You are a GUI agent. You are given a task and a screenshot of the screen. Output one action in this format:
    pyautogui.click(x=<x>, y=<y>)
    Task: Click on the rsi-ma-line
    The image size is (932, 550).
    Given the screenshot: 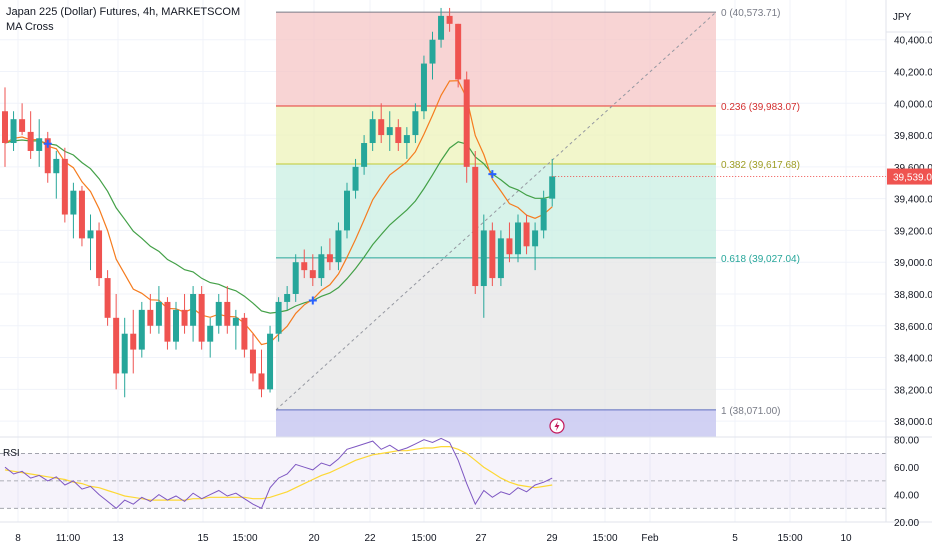 What is the action you would take?
    pyautogui.click(x=278, y=473)
    